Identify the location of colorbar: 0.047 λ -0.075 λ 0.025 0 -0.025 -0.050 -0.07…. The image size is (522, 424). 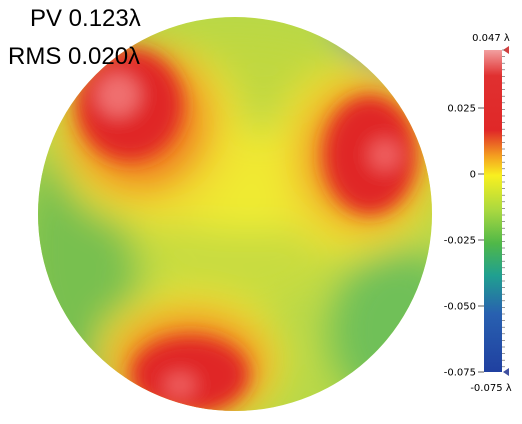
(478, 213).